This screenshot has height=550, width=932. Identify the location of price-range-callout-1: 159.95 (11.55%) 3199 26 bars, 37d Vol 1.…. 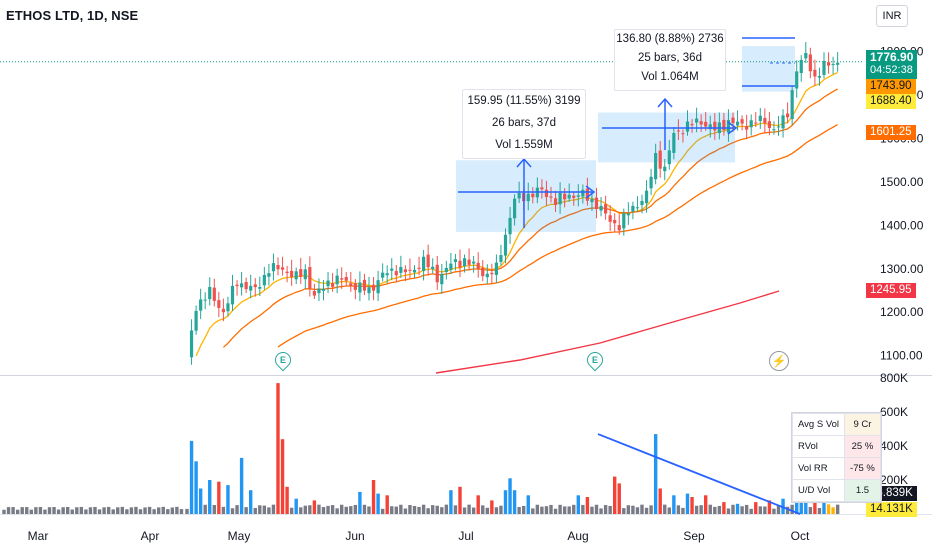
(524, 124).